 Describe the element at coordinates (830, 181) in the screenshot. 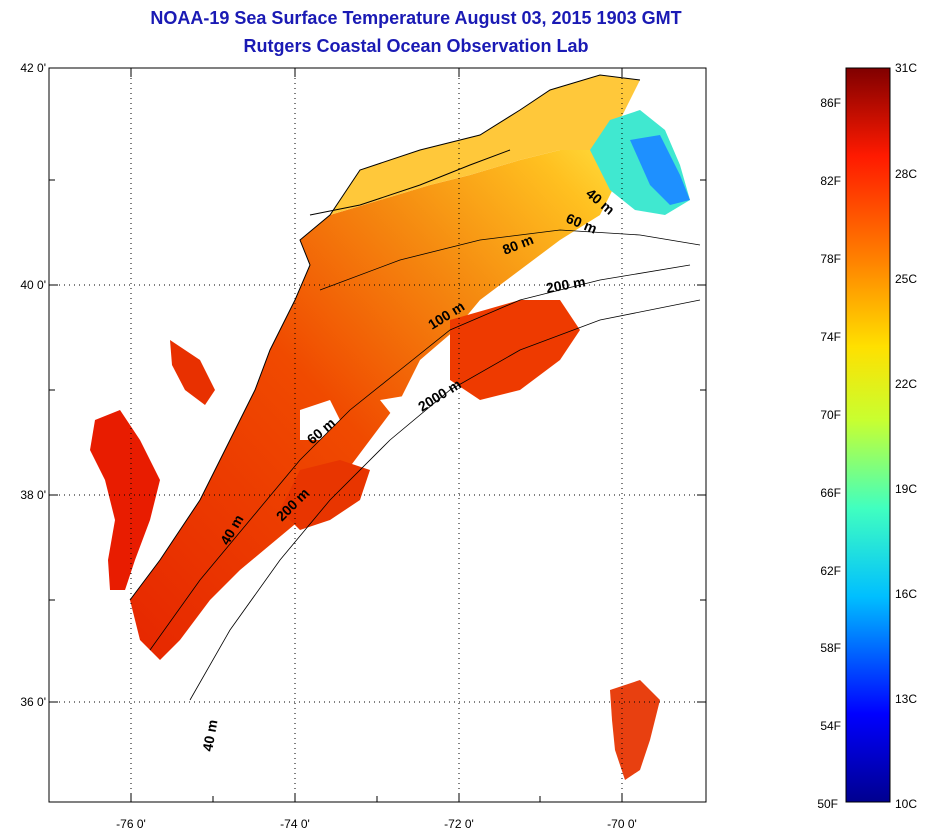

I see `cb-label-f: 82F` at that location.